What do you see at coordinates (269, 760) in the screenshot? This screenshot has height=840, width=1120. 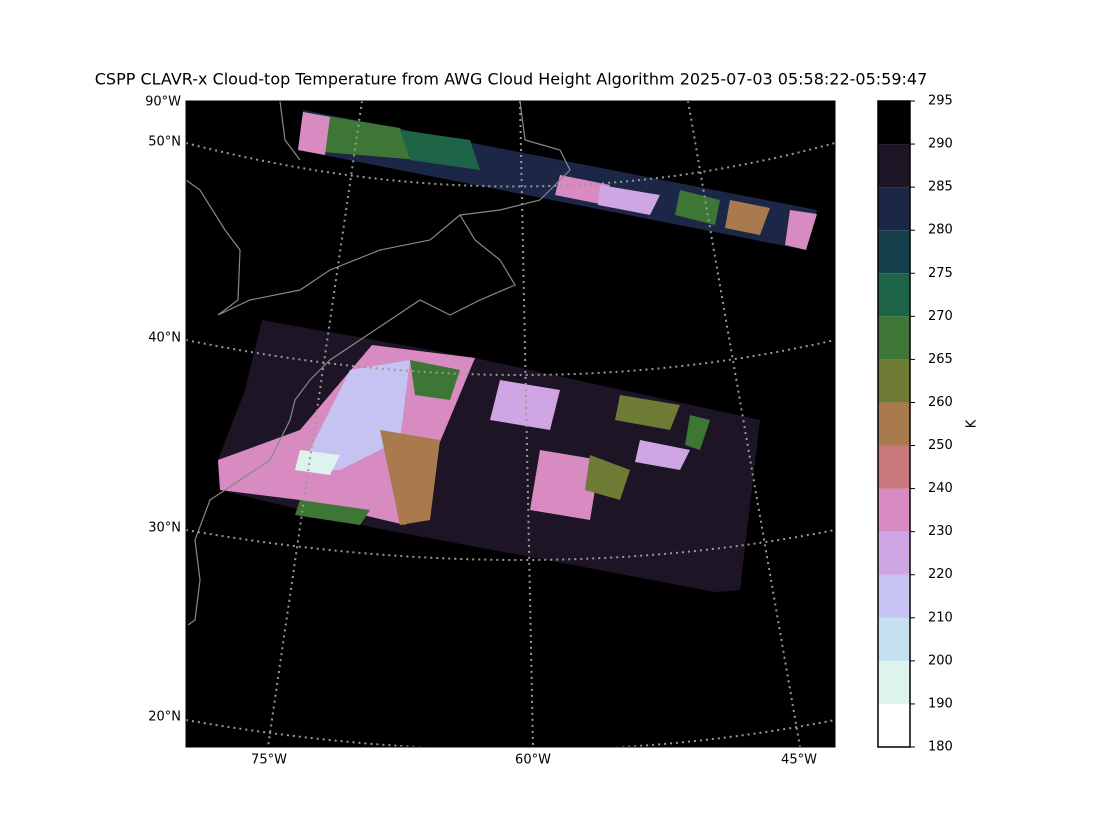 I see `lon-label: 75°W` at bounding box center [269, 760].